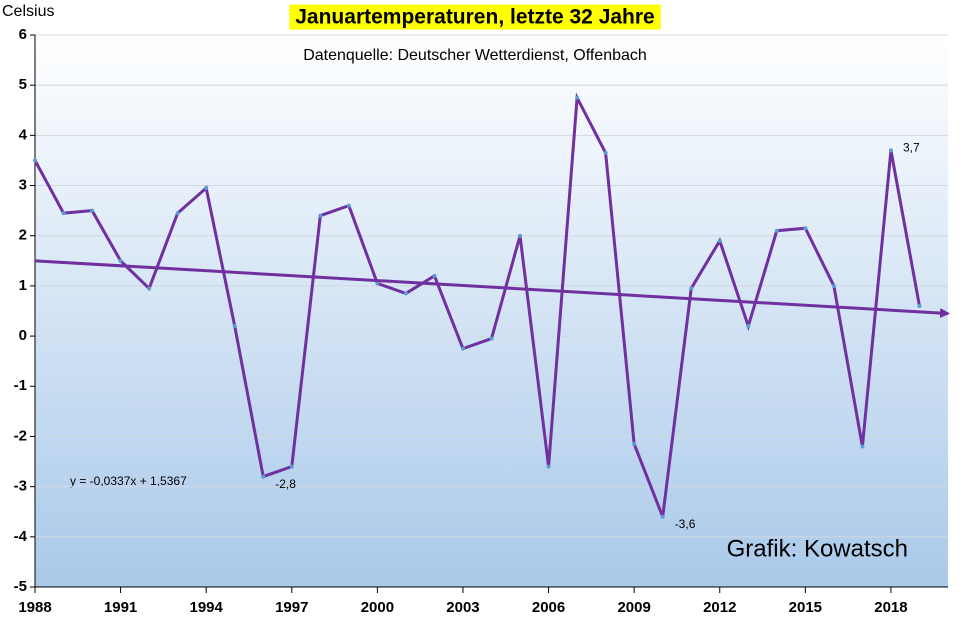  What do you see at coordinates (23, 285) in the screenshot?
I see `y-tick-label: 1` at bounding box center [23, 285].